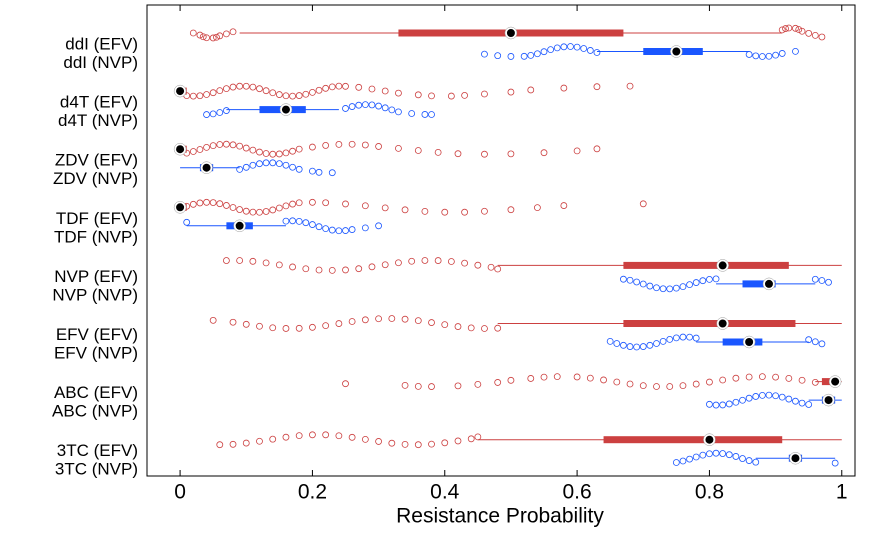 This screenshot has height=533, width=870. Describe the element at coordinates (500, 516) in the screenshot. I see `x-axis-label: Resistance Probability` at that location.